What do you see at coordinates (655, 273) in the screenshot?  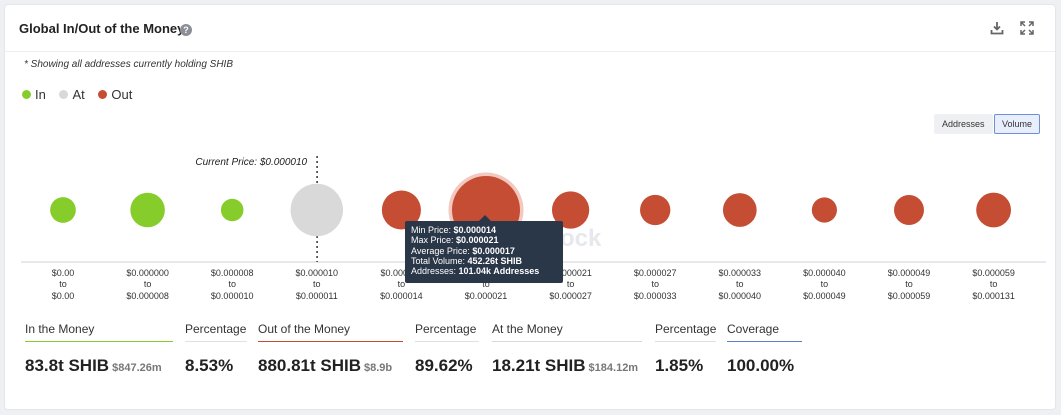 I see `tick-label-from: $0.000027` at bounding box center [655, 273].